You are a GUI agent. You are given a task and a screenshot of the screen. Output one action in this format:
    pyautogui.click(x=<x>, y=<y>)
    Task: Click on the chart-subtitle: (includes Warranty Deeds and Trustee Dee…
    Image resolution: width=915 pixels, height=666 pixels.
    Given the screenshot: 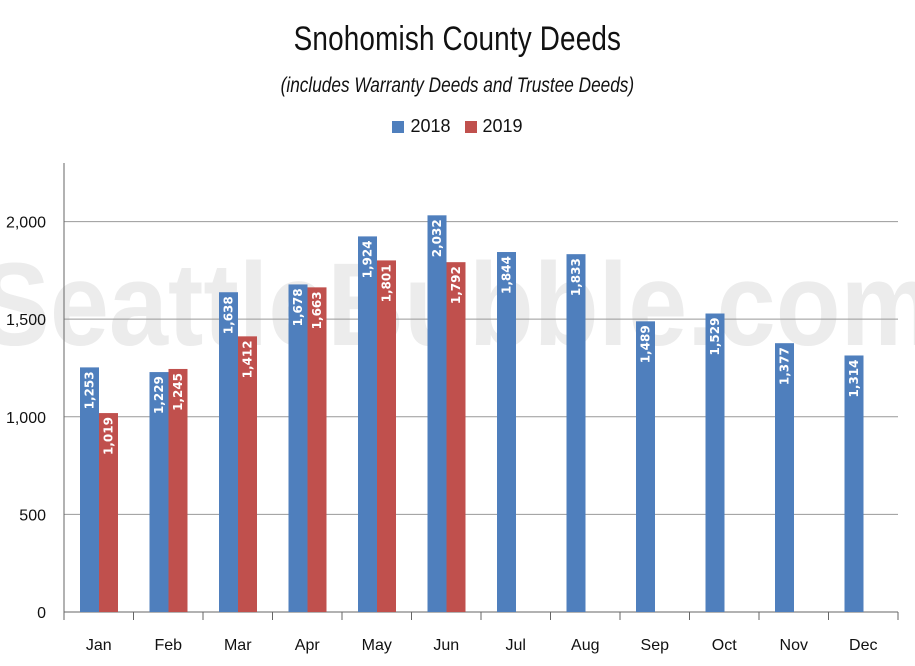 What is the action you would take?
    pyautogui.click(x=457, y=85)
    